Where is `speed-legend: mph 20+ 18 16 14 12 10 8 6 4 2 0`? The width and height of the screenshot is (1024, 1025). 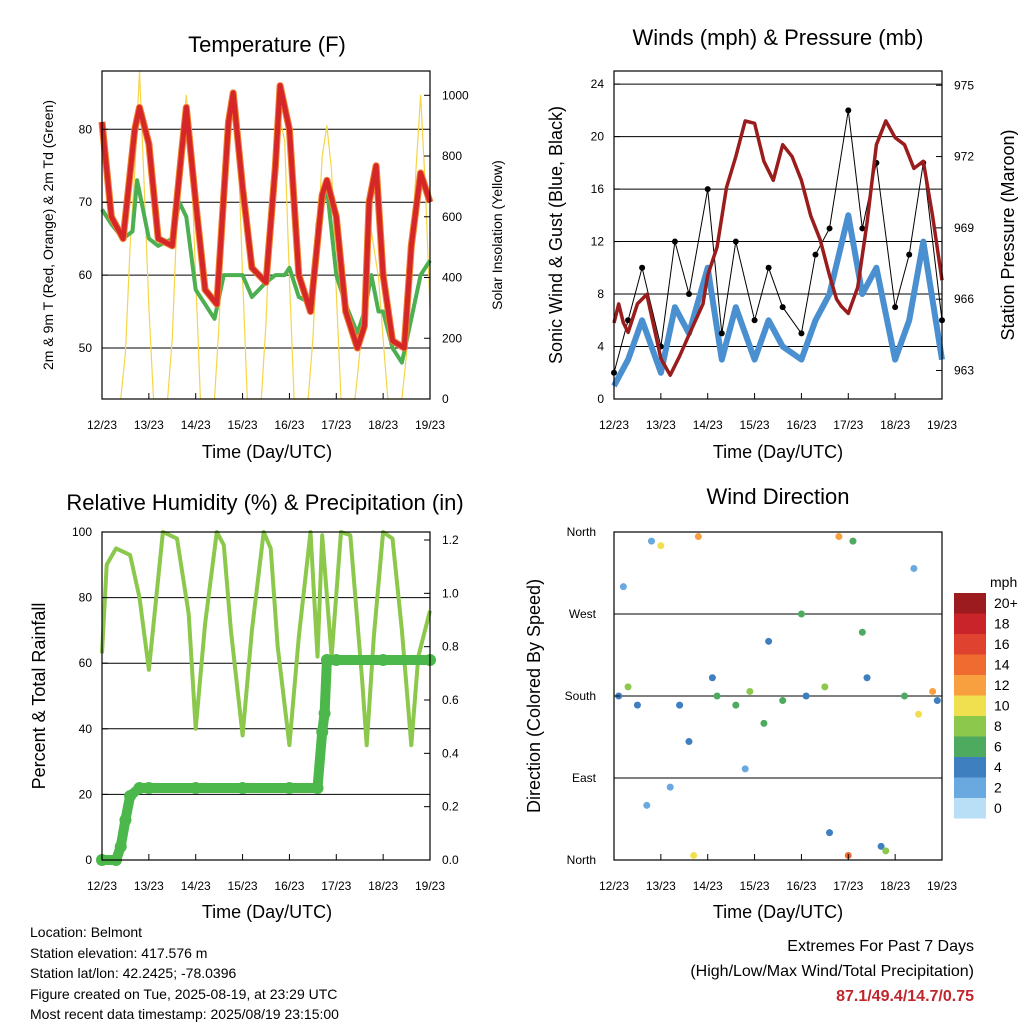 speed-legend: mph 20+ 18 16 14 12 10 8 6 4 2 0 is located at coordinates (986, 696).